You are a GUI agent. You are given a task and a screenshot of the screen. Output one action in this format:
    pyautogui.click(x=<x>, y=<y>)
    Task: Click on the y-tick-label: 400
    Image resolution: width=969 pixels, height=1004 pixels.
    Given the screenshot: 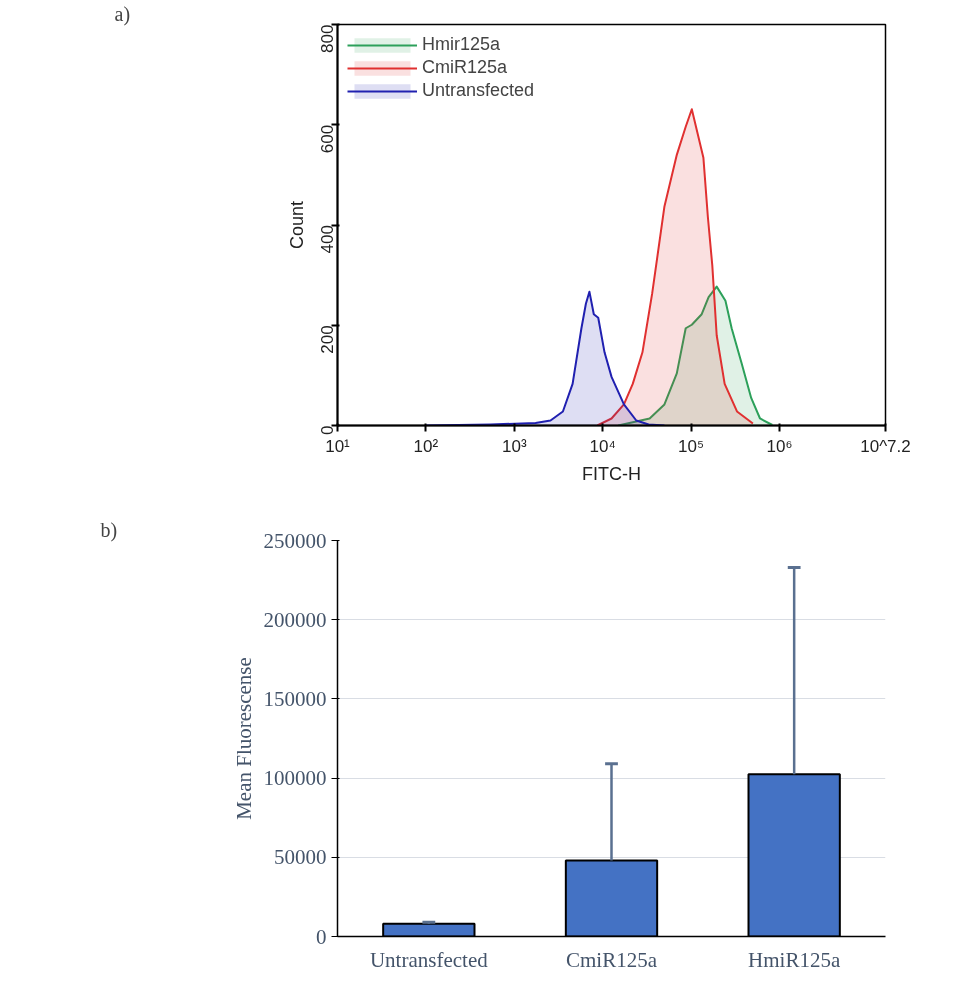 What is the action you would take?
    pyautogui.click(x=327, y=239)
    